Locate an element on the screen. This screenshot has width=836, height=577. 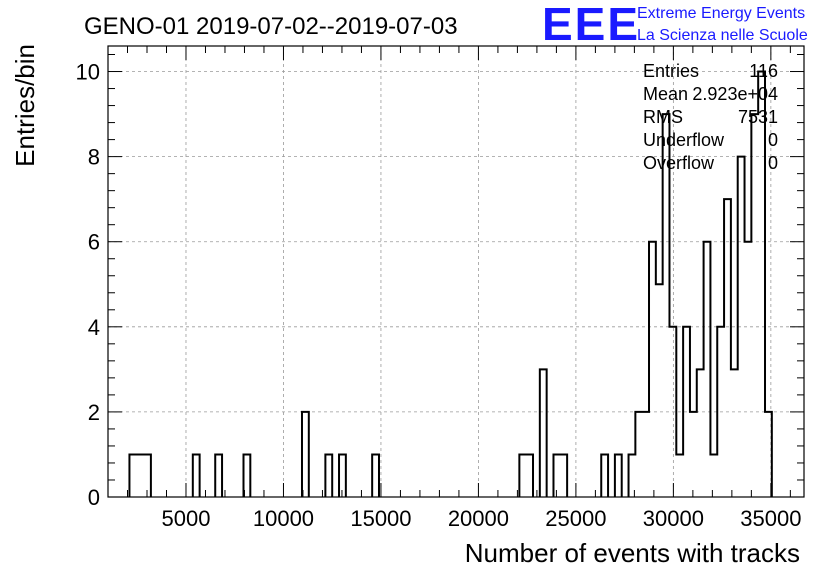
x-tick-label: 10000 is located at coordinates (283, 518).